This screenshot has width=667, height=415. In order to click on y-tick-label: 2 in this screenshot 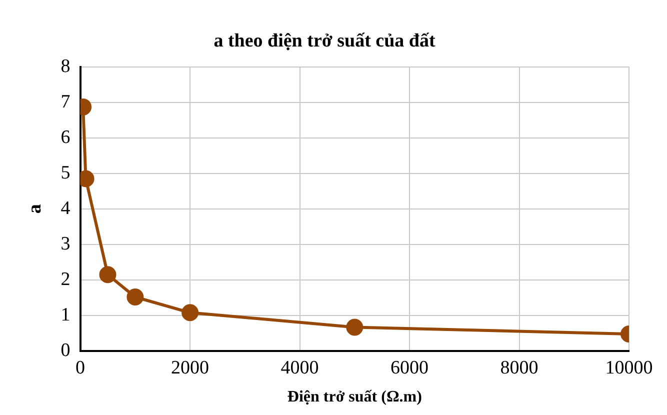, I will do `click(65, 279)`.